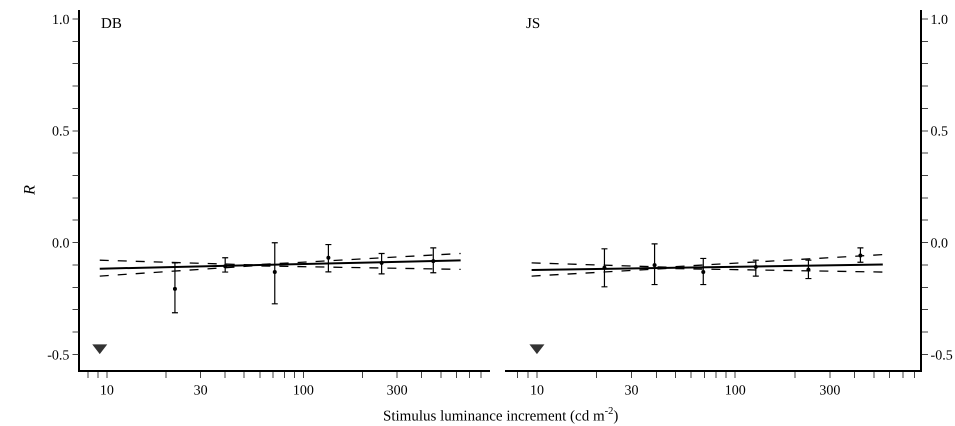 The height and width of the screenshot is (426, 955). What do you see at coordinates (533, 24) in the screenshot?
I see `chart-title: JS` at bounding box center [533, 24].